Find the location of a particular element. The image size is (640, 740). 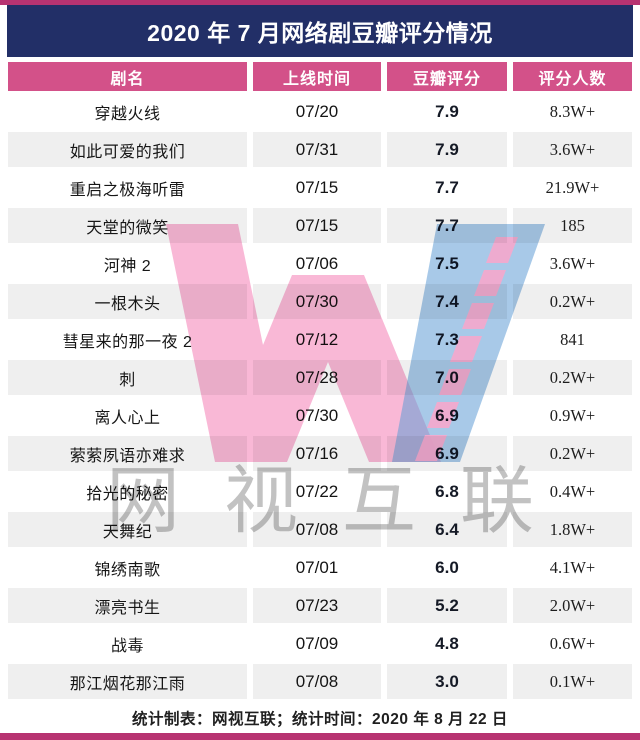

air-date-cell: 07/12 is located at coordinates (317, 339).